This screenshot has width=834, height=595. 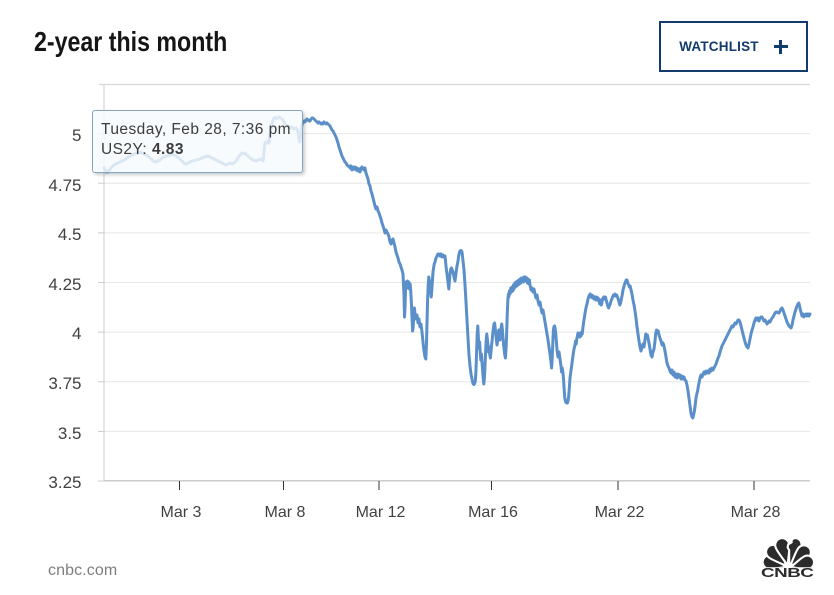 What do you see at coordinates (787, 573) in the screenshot?
I see `svg-text: CNBC` at bounding box center [787, 573].